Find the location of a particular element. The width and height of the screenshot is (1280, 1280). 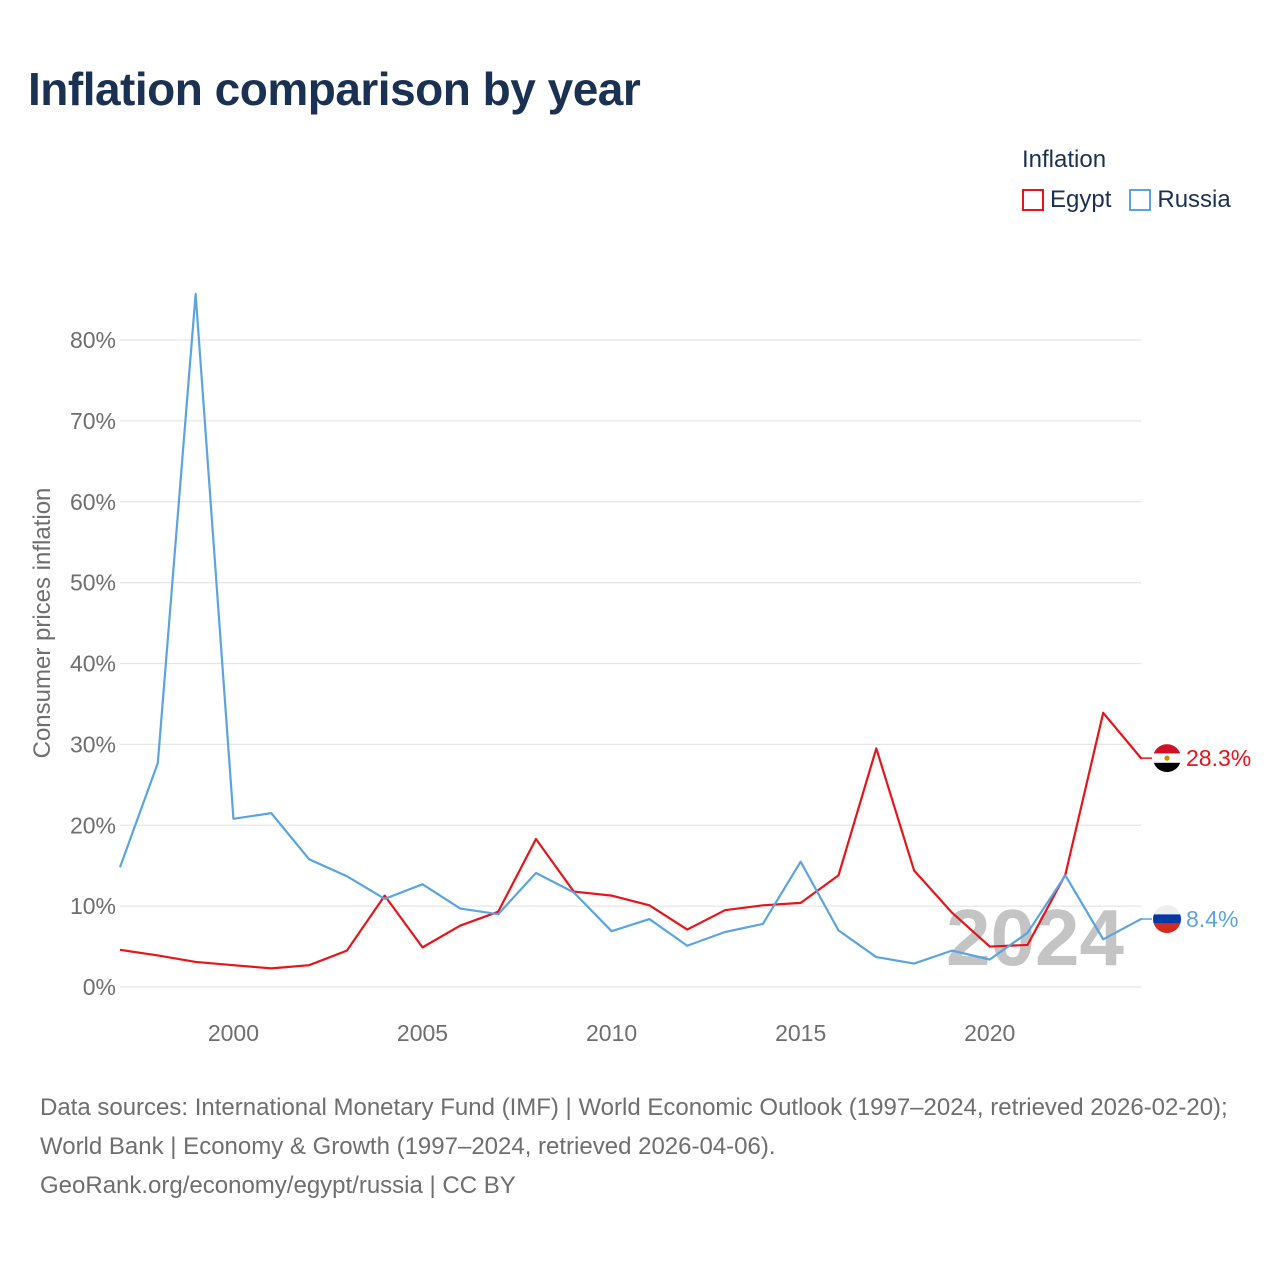

y-tick-label: 70% is located at coordinates (93, 421).